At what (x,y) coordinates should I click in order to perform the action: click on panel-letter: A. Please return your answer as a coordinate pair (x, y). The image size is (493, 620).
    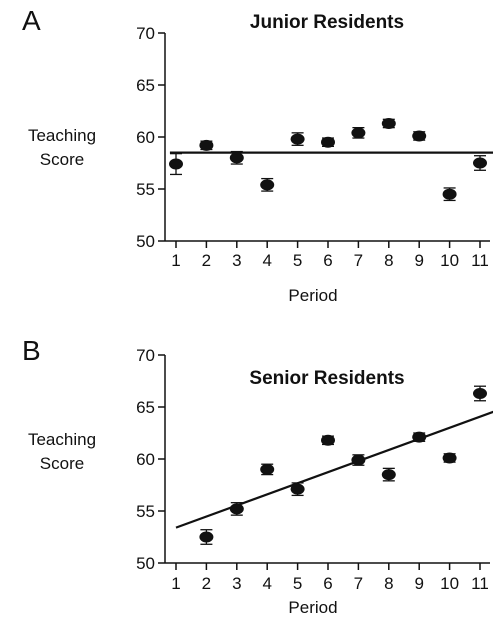
    Looking at the image, I should click on (31, 20).